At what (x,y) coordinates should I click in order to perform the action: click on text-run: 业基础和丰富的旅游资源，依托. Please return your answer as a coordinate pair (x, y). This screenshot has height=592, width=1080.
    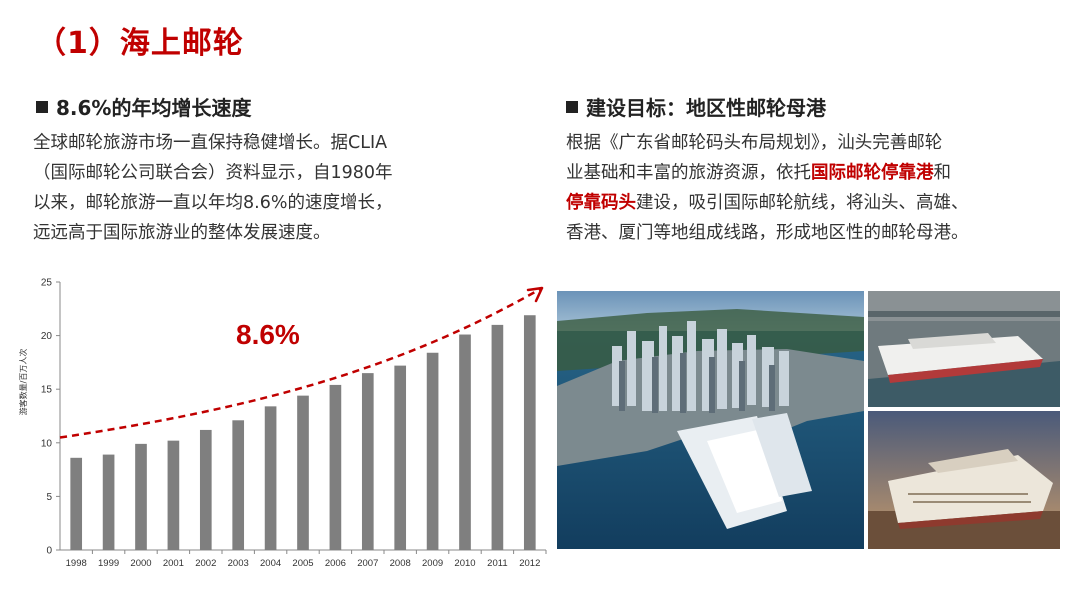
    Looking at the image, I should click on (688, 173).